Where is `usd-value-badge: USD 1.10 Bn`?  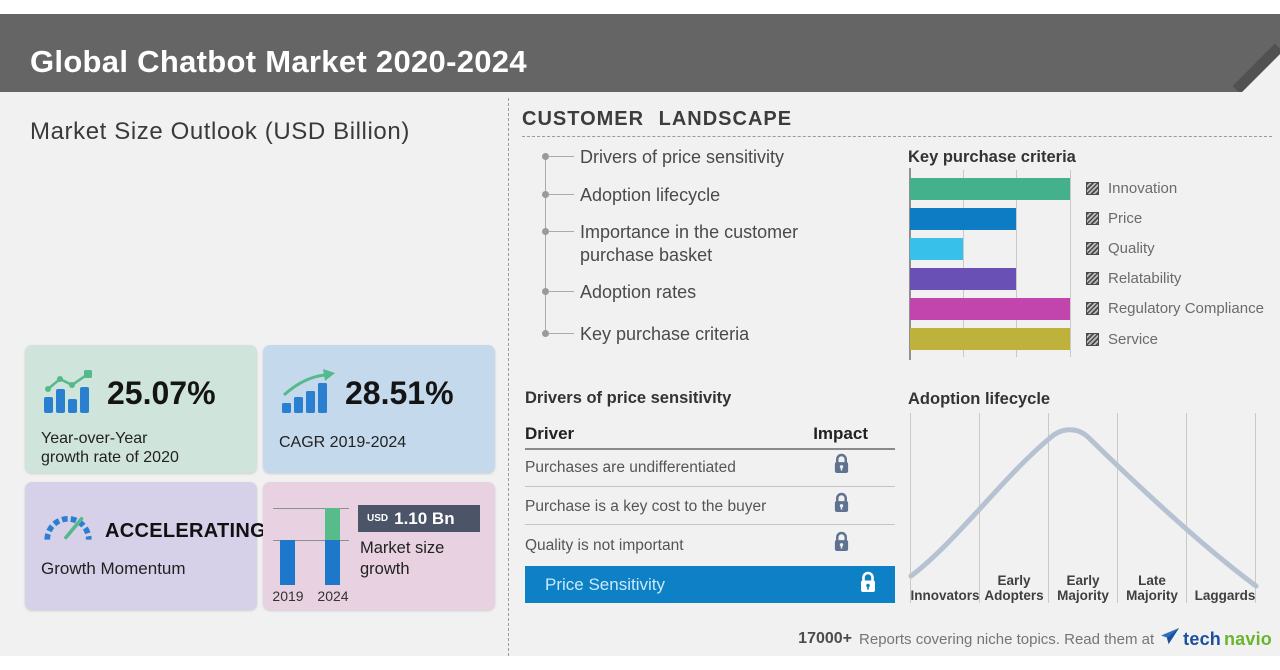
usd-value-badge: USD 1.10 Bn is located at coordinates (419, 518).